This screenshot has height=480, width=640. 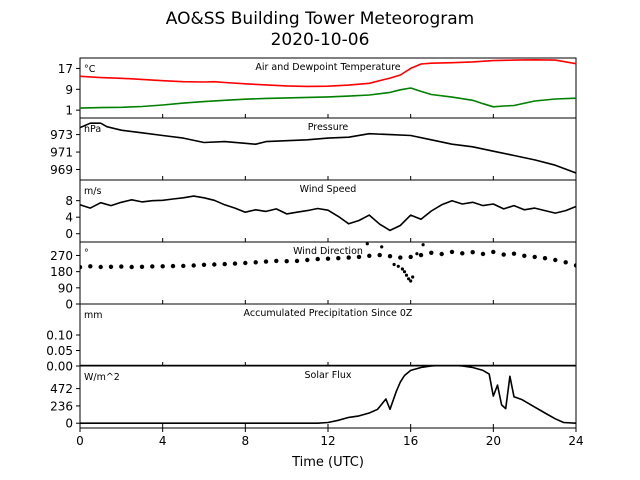 I want to click on y-tick-label: 472, so click(x=61, y=389).